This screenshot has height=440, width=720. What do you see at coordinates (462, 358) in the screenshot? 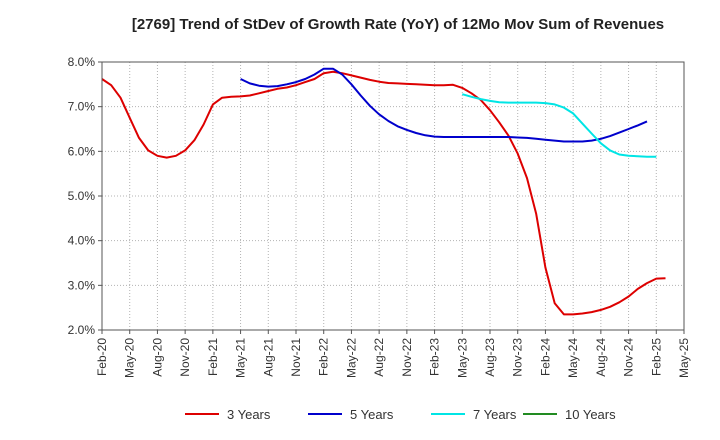
I see `x-tick-label: May-23` at bounding box center [462, 358].